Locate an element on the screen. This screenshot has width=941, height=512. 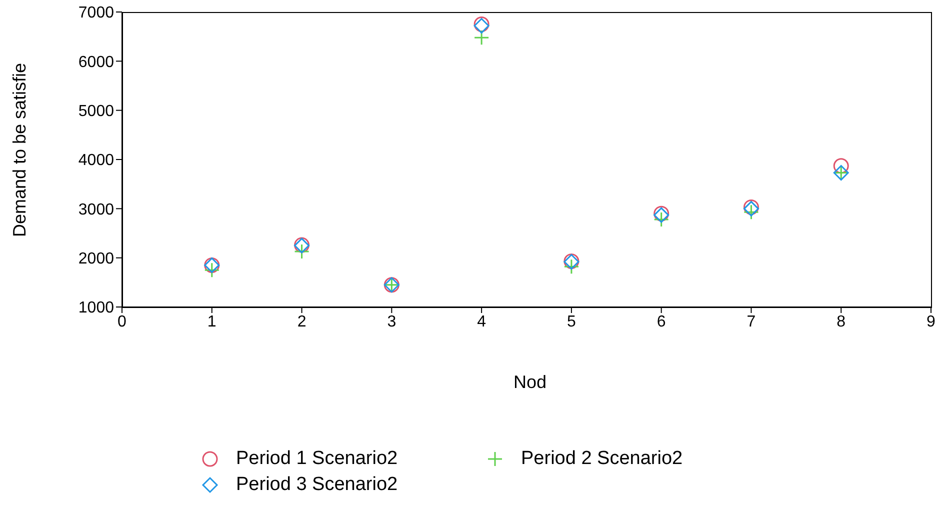
x-tick-label: 5 is located at coordinates (571, 321).